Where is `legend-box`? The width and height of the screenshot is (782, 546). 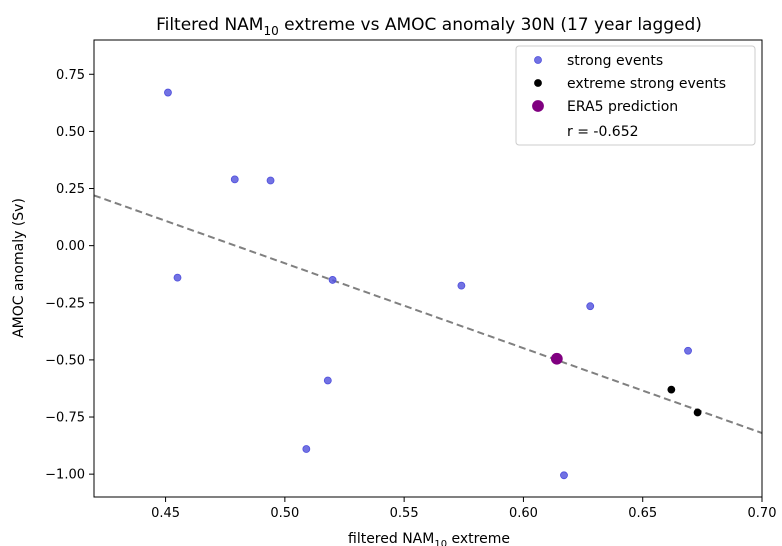
legend-box is located at coordinates (635, 95).